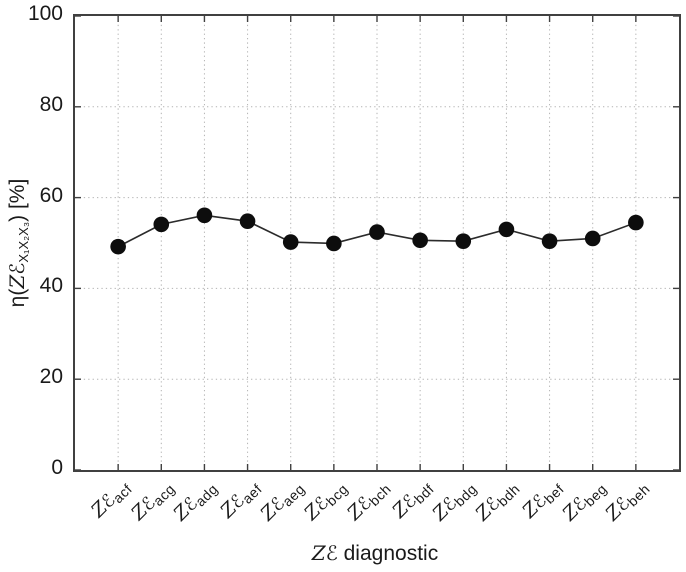 This screenshot has width=686, height=572. What do you see at coordinates (111, 498) in the screenshot?
I see `x-tick-label-acf: Zℰacf` at bounding box center [111, 498].